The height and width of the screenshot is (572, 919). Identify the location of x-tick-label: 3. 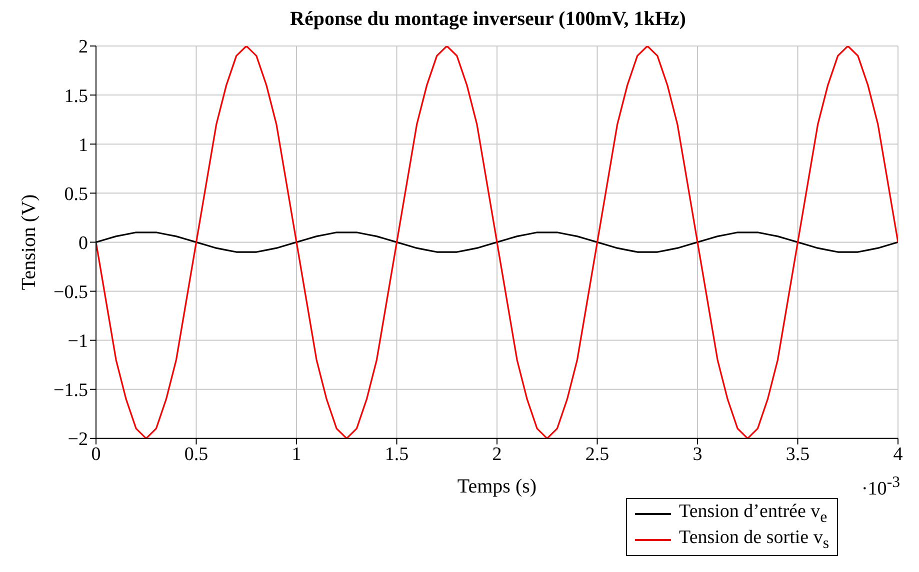
(697, 454).